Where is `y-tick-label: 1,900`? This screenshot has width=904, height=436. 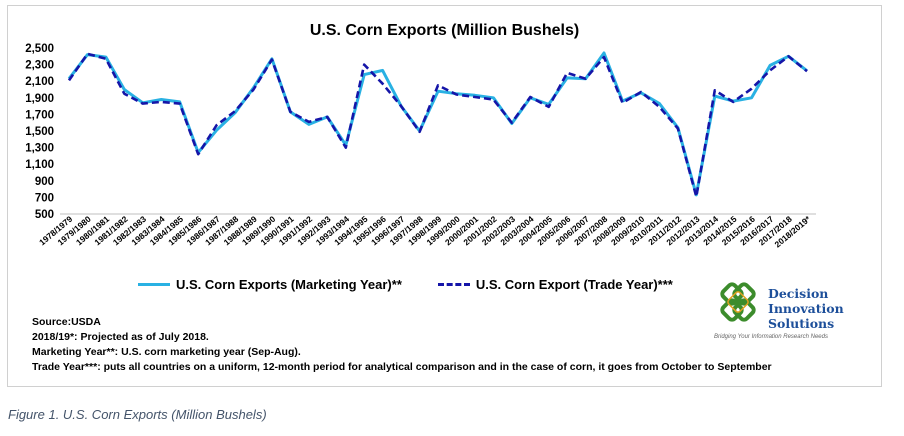 y-tick-label: 1,900 is located at coordinates (39, 99).